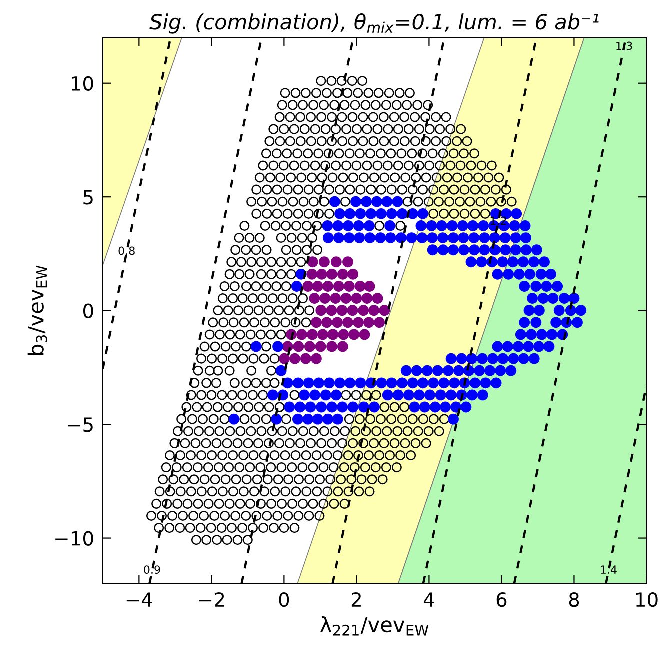 This screenshot has width=664, height=653. I want to click on x-tick-label: −2, so click(211, 599).